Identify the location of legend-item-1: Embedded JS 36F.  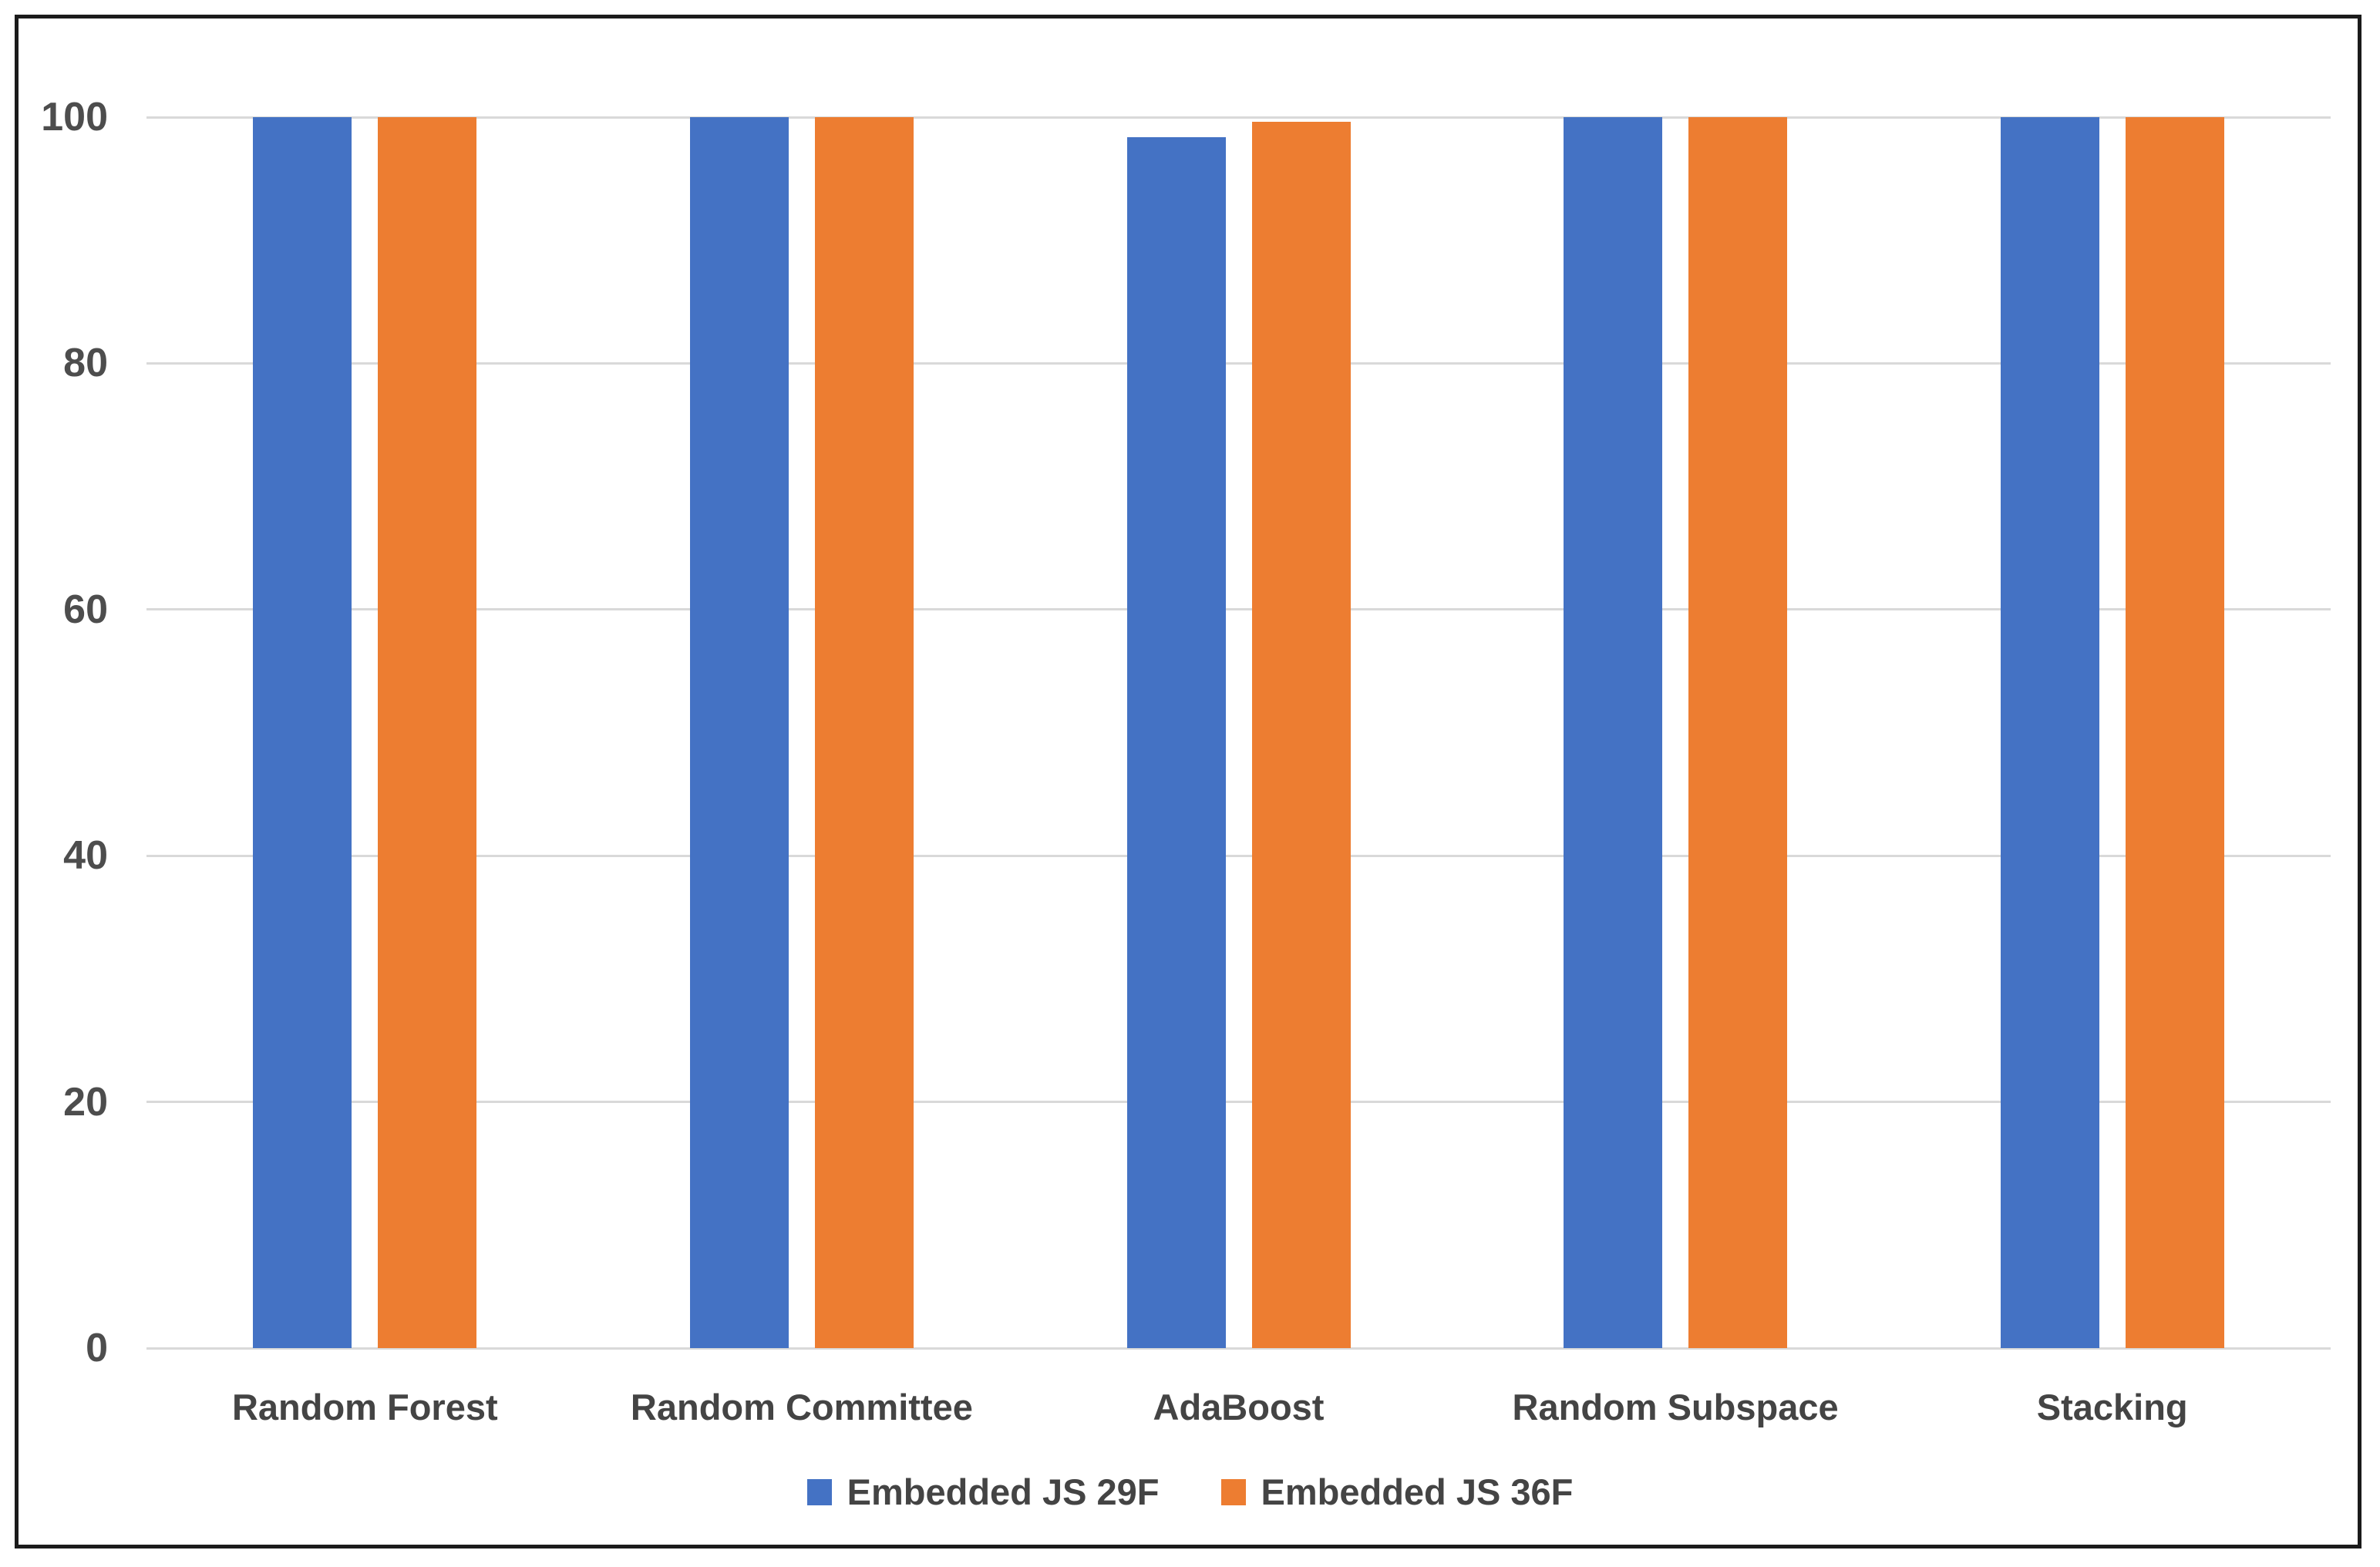
(1397, 1491).